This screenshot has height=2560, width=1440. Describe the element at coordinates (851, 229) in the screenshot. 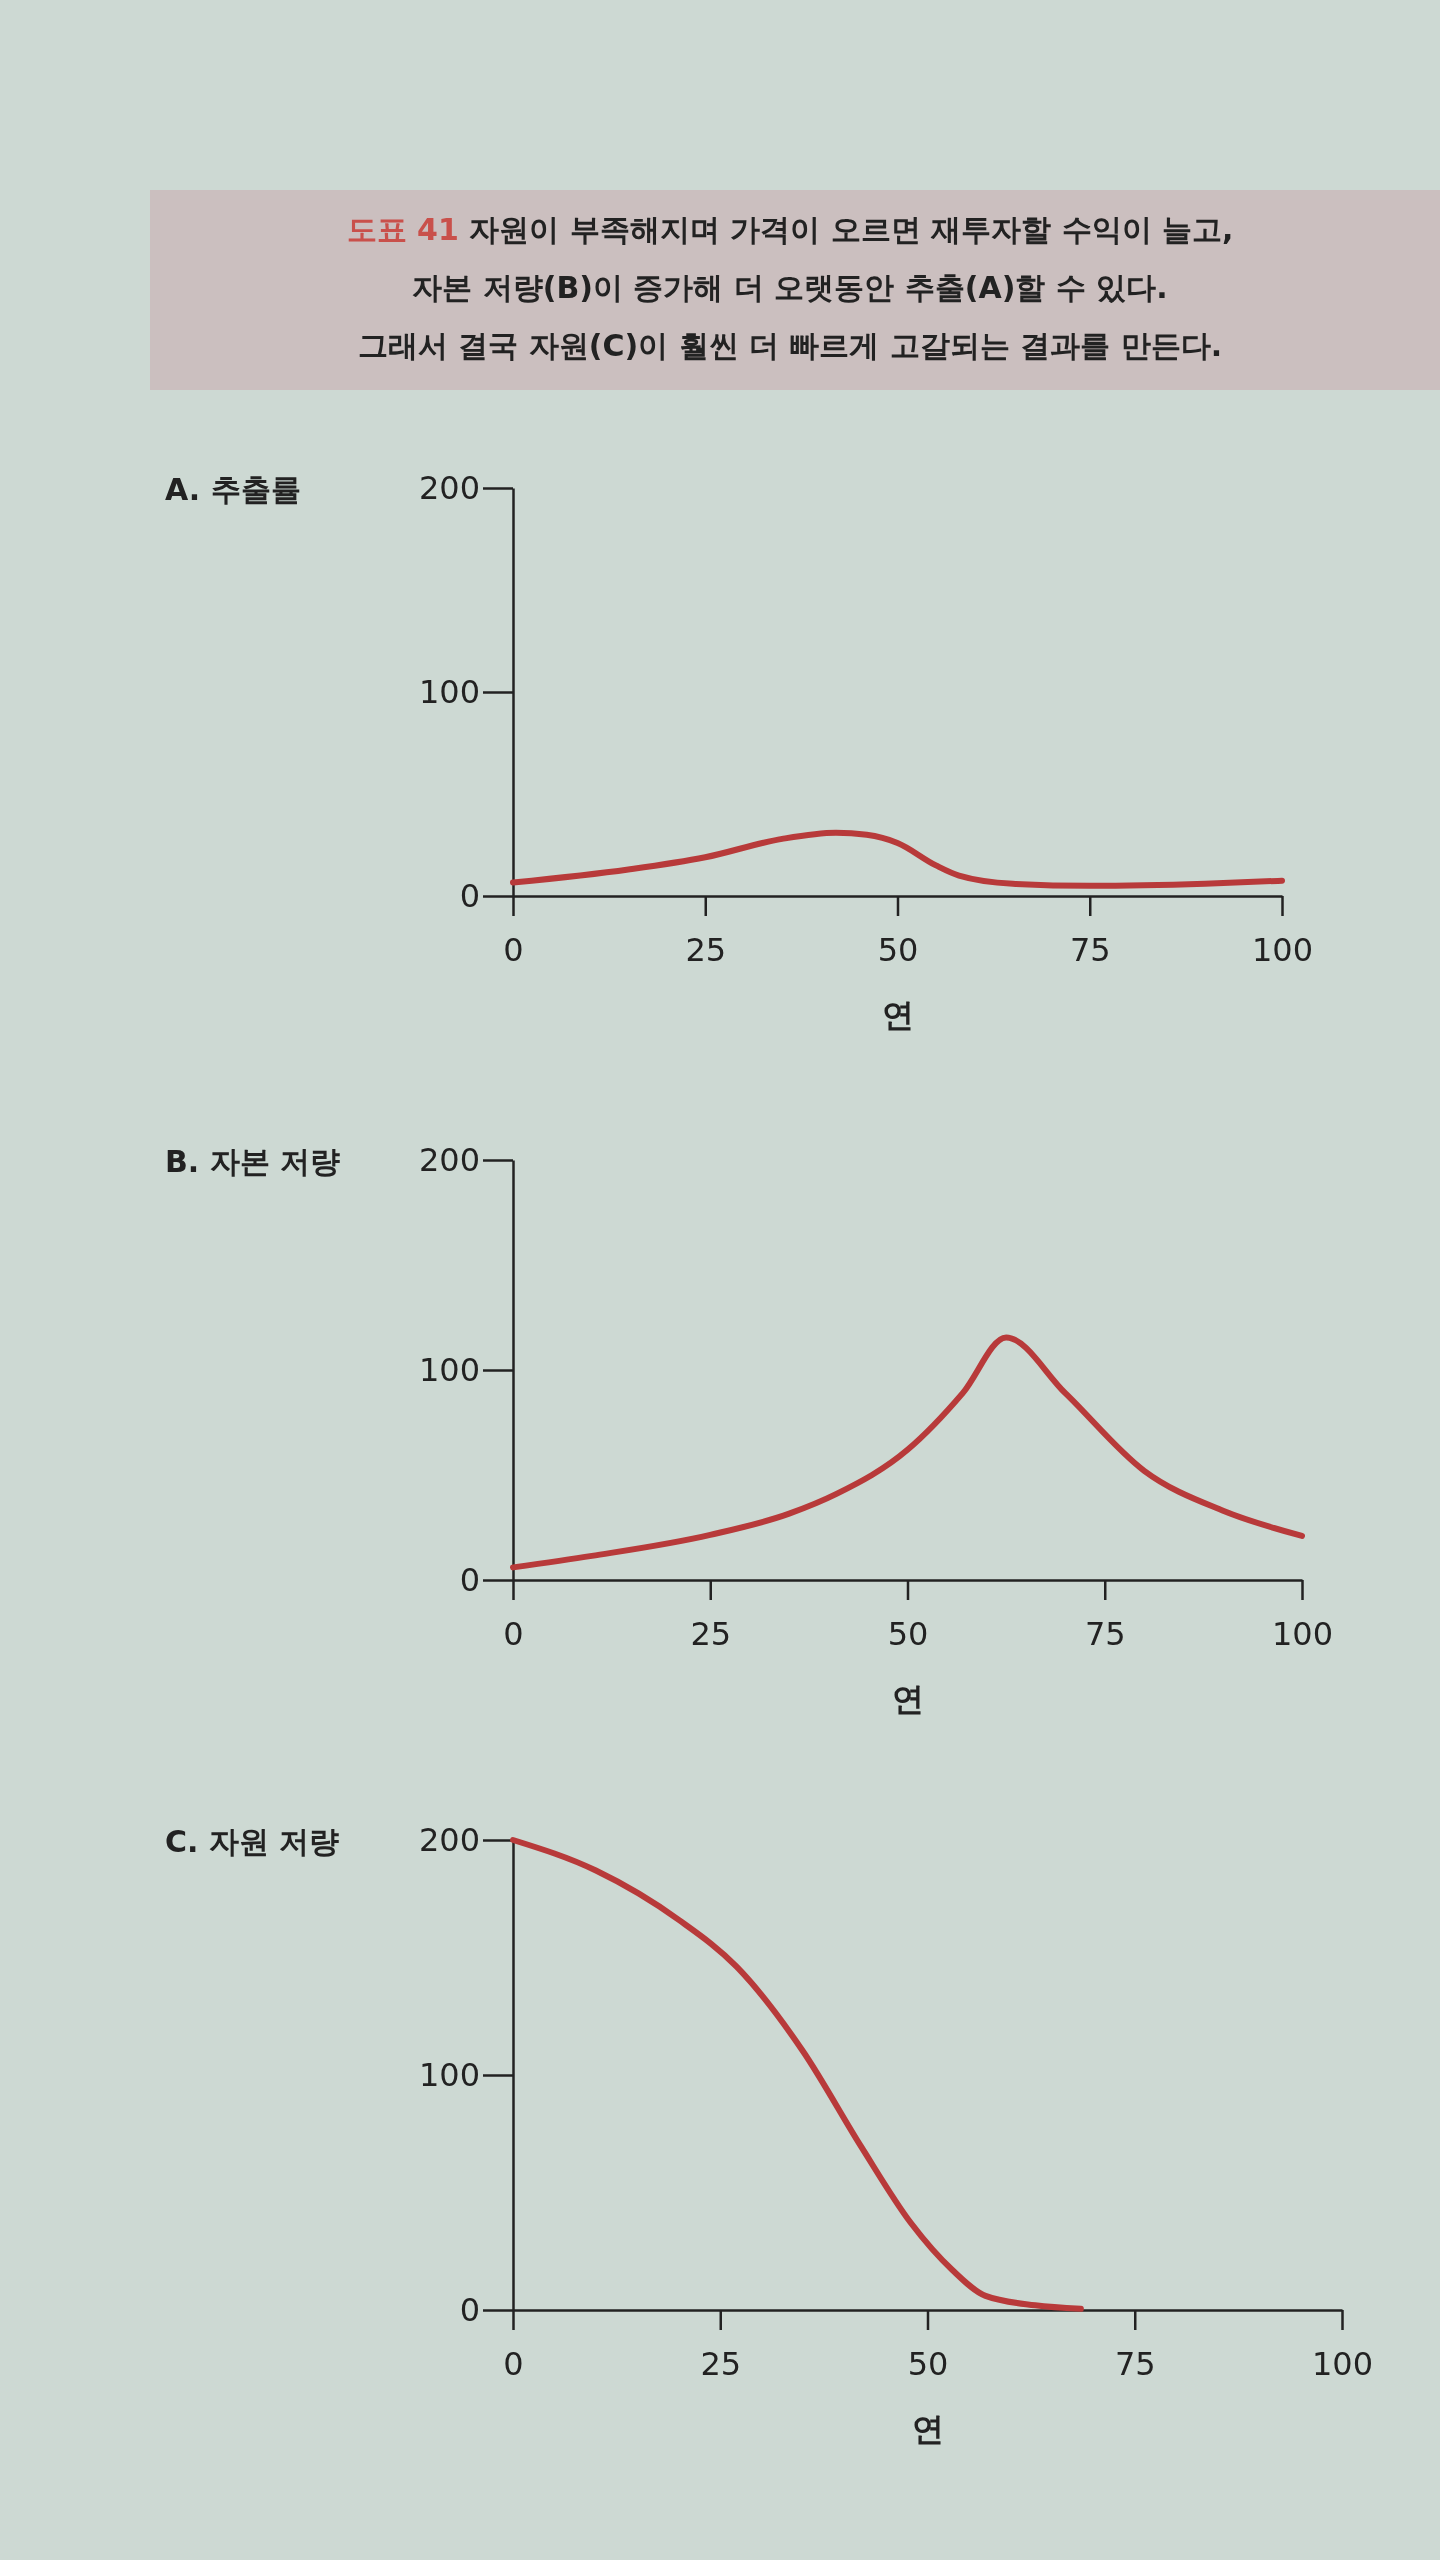

I see `text: 자원이 부족해지며 가격이 오르면 재투자할 수익이 늘고,` at that location.